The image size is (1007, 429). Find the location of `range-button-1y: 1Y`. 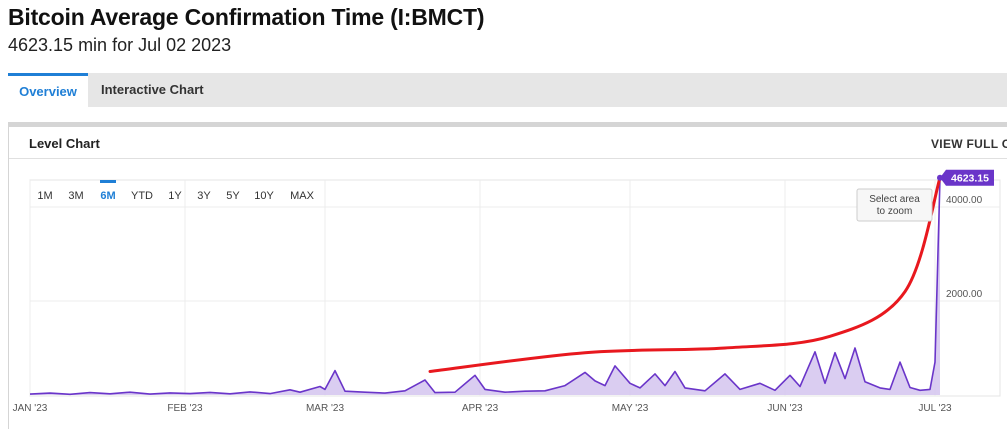

range-button-1y: 1Y is located at coordinates (175, 196).